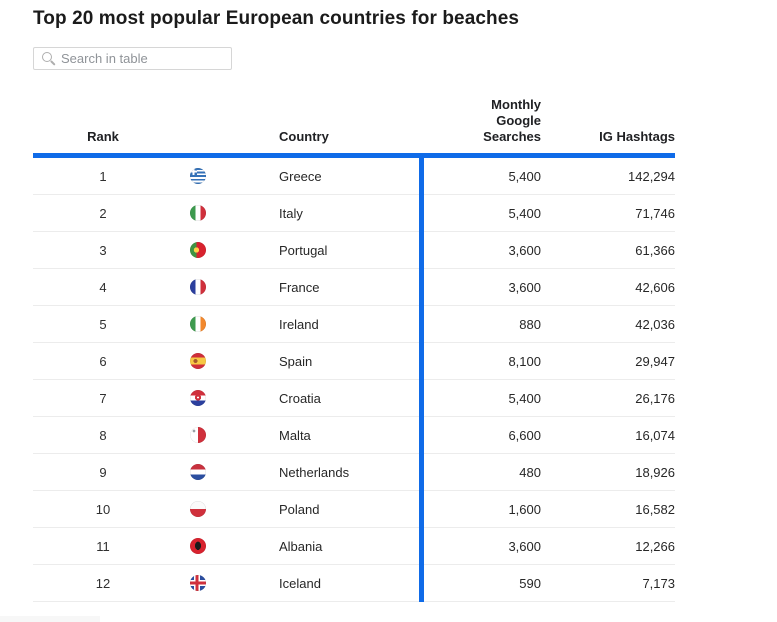 The width and height of the screenshot is (777, 622). What do you see at coordinates (658, 583) in the screenshot?
I see `ig-hashtags-cell: 7,173` at bounding box center [658, 583].